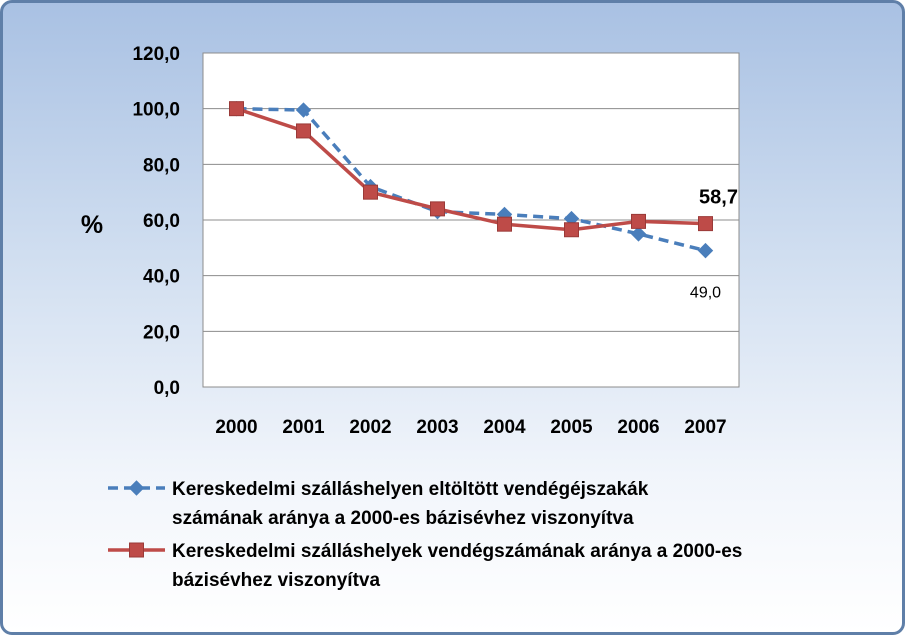 This screenshot has width=905, height=635. Describe the element at coordinates (718, 198) in the screenshot. I see `data-label-series-2: 58,7` at that location.